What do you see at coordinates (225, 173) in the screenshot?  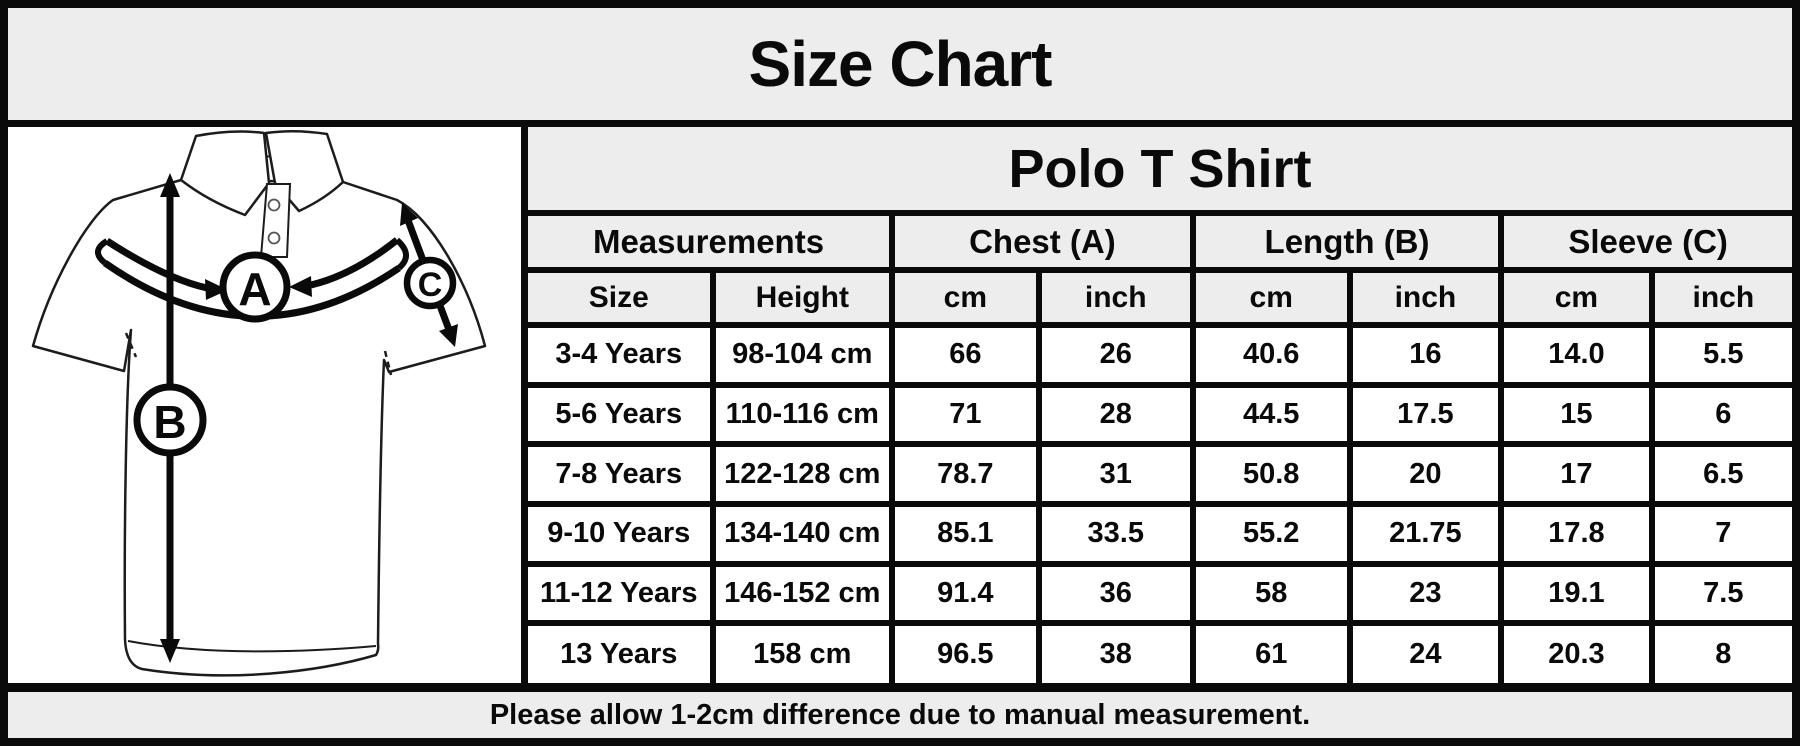 I see `shirt-collar` at bounding box center [225, 173].